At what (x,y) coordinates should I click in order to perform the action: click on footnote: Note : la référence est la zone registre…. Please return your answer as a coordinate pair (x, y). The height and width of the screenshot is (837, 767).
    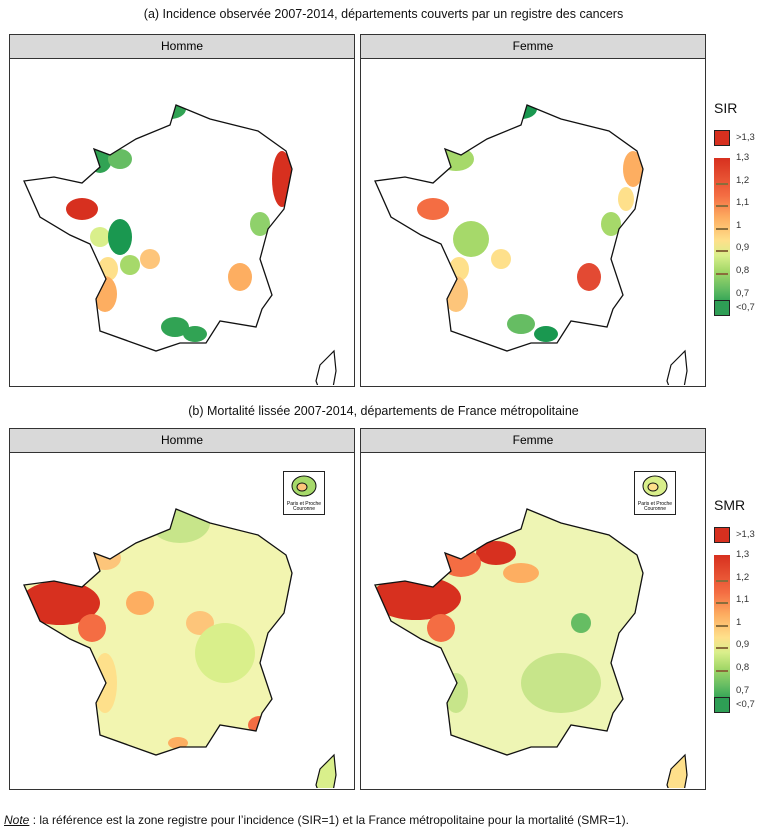
    Looking at the image, I should click on (316, 820).